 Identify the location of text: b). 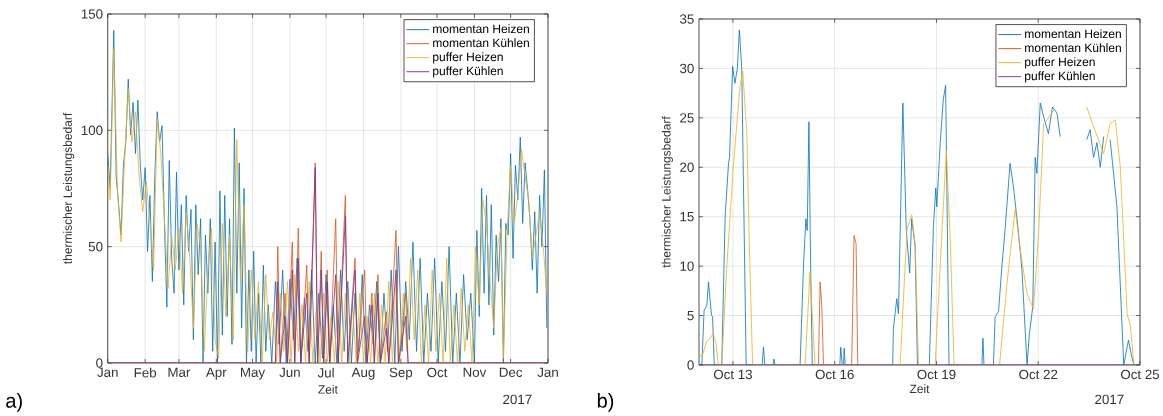
(605, 402).